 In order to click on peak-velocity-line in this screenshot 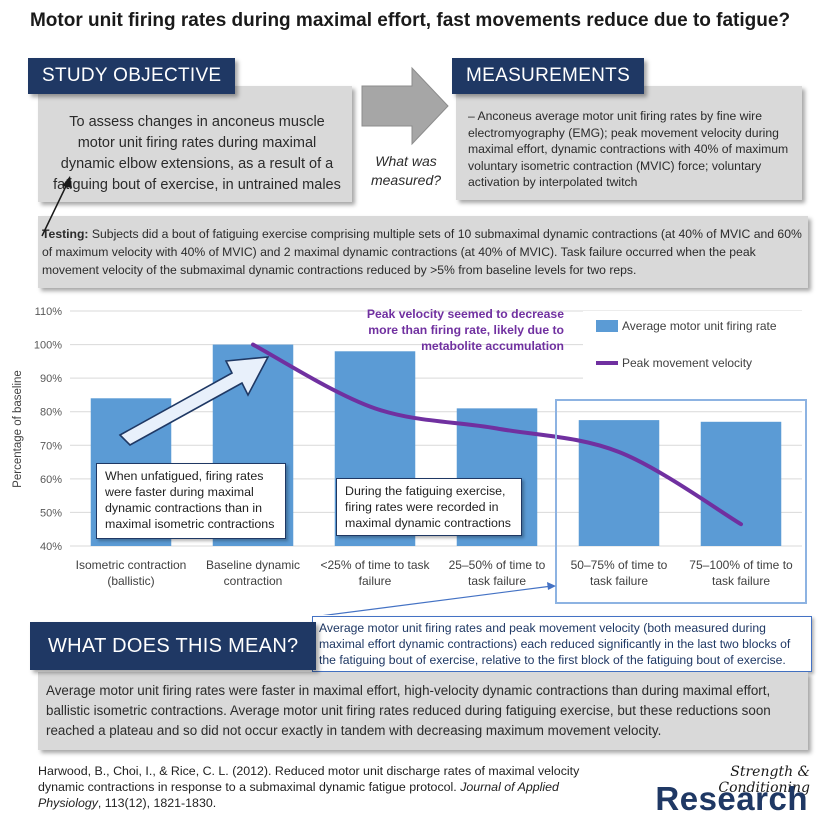, I will do `click(497, 434)`.